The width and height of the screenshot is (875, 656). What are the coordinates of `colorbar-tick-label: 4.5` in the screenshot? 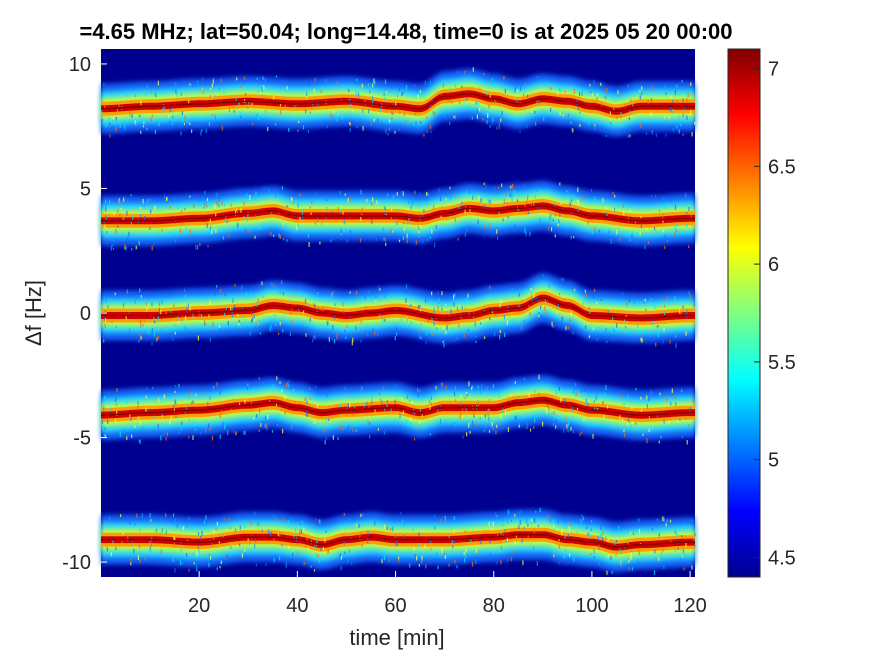 It's located at (782, 558).